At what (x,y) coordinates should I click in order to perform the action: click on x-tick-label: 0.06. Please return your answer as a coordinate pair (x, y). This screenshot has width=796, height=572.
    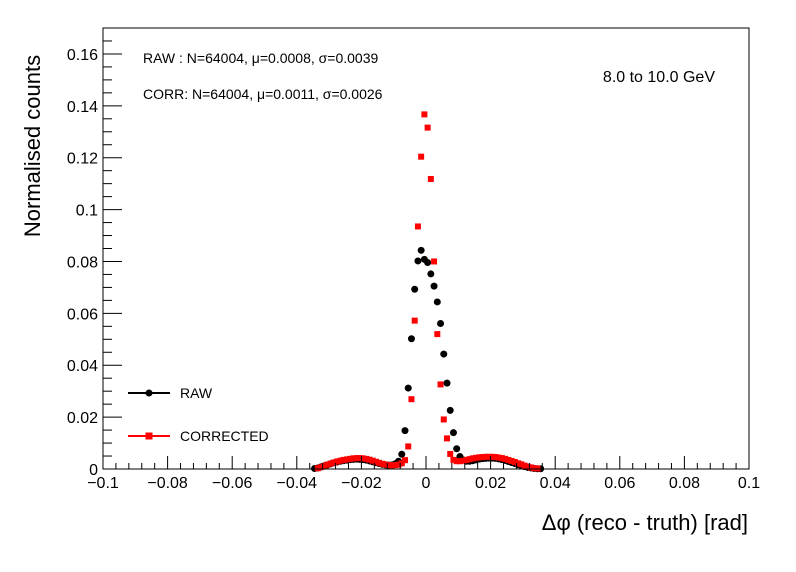
    Looking at the image, I should click on (619, 483).